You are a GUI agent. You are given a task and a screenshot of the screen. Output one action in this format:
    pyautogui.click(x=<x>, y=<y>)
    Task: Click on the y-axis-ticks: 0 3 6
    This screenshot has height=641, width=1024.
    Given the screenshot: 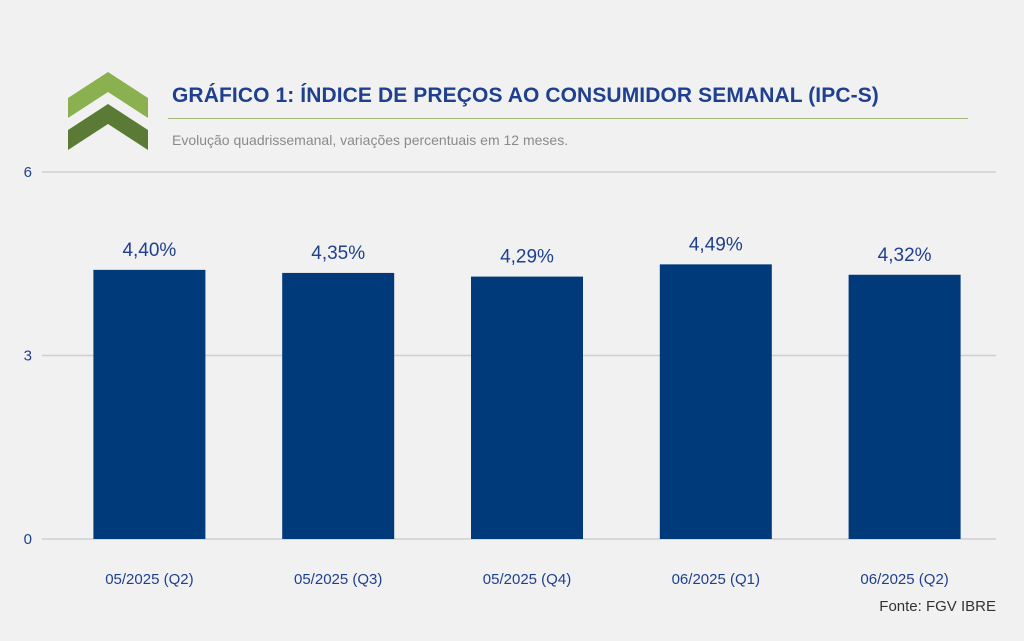 What is the action you would take?
    pyautogui.click(x=28, y=356)
    